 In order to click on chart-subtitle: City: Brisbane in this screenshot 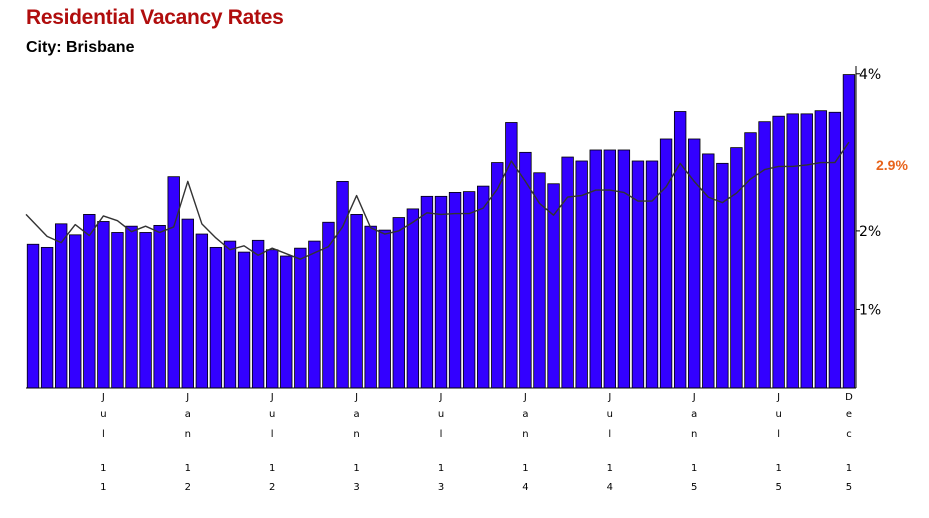, I will do `click(80, 47)`.